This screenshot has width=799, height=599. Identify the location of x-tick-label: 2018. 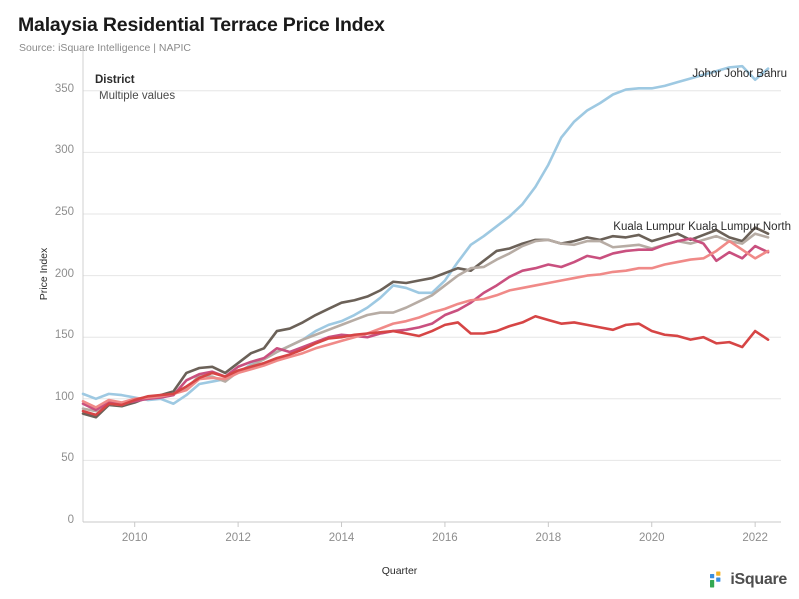
(548, 538).